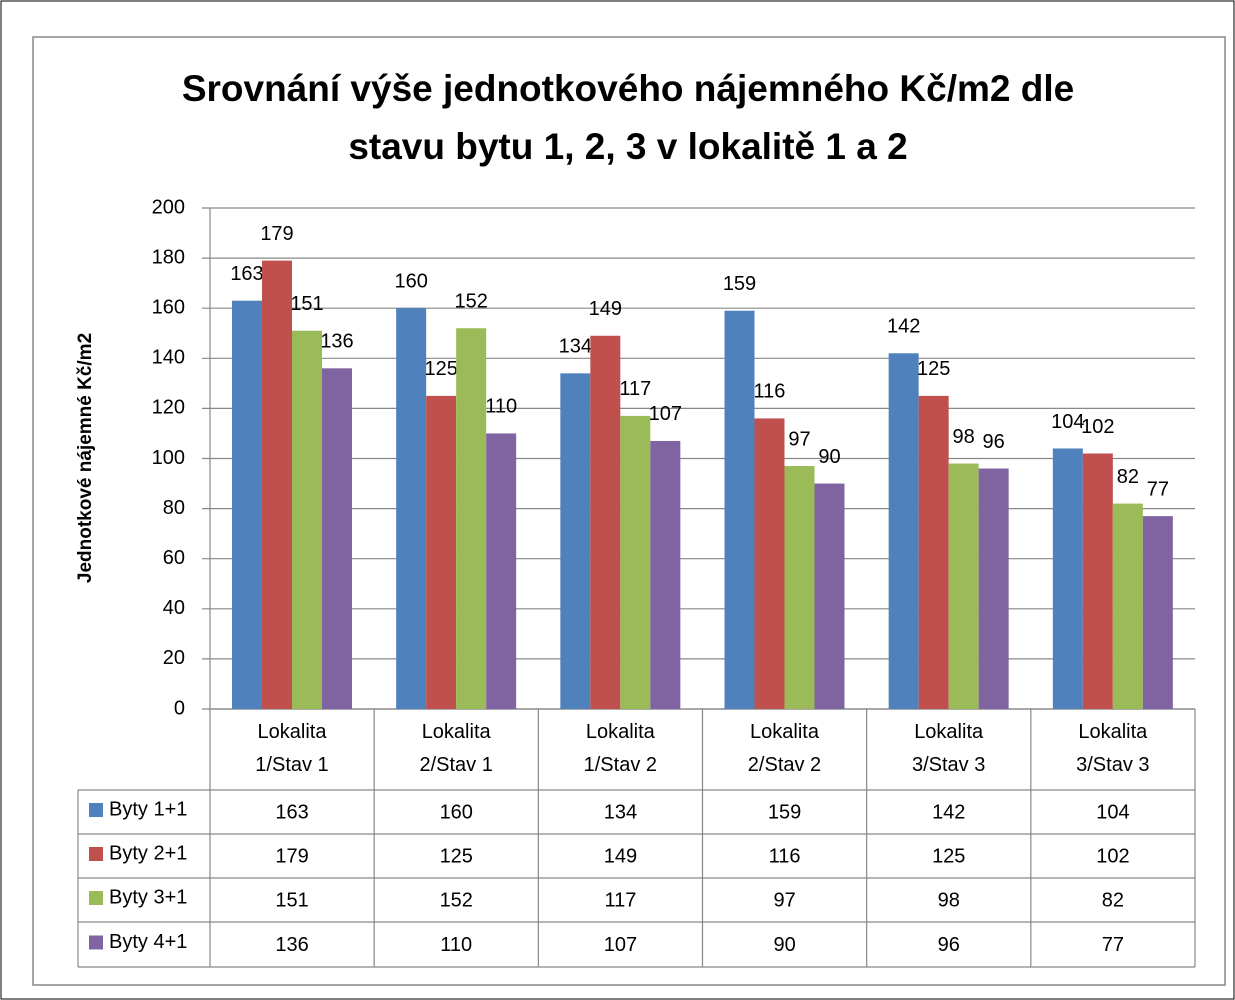  I want to click on table-value: 82, so click(1113, 900).